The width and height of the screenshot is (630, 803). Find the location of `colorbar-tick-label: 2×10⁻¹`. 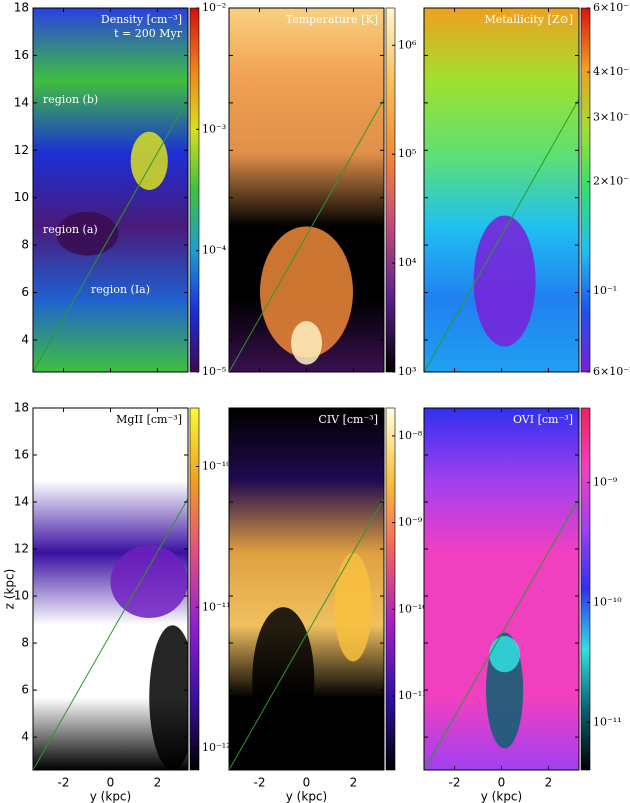

colorbar-tick-label: 2×10⁻¹ is located at coordinates (611, 181).